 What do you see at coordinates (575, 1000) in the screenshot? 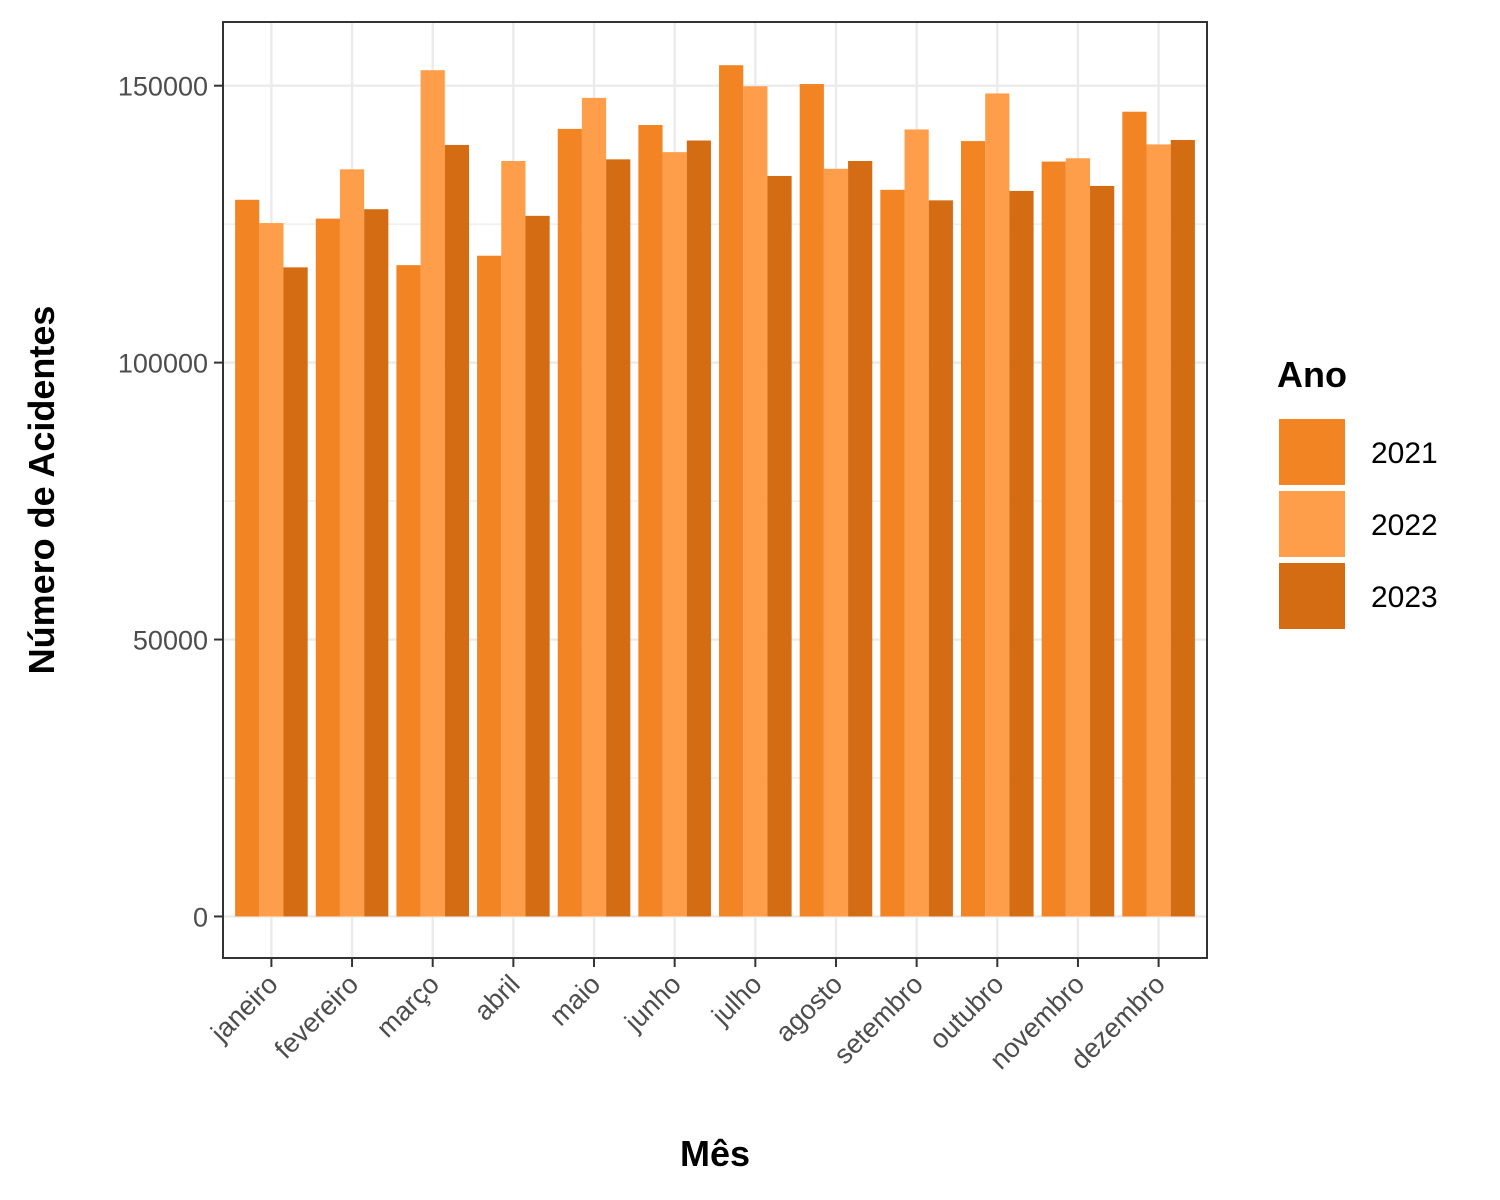
I see `x-axis-tick-label: maio` at bounding box center [575, 1000].